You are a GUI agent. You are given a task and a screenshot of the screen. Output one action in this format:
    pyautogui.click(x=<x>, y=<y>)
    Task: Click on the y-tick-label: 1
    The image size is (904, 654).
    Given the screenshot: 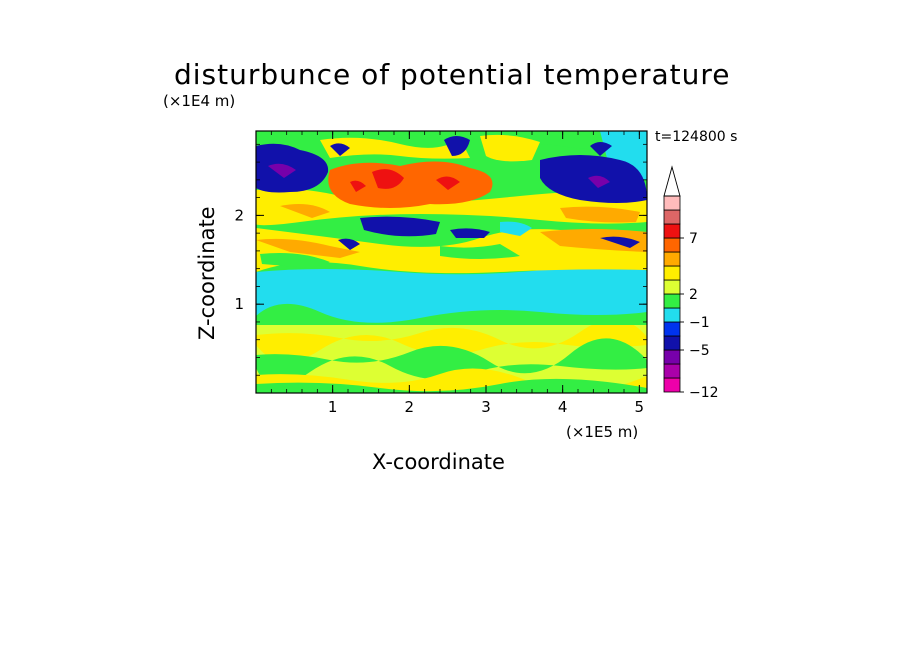 What is the action you would take?
    pyautogui.click(x=239, y=304)
    